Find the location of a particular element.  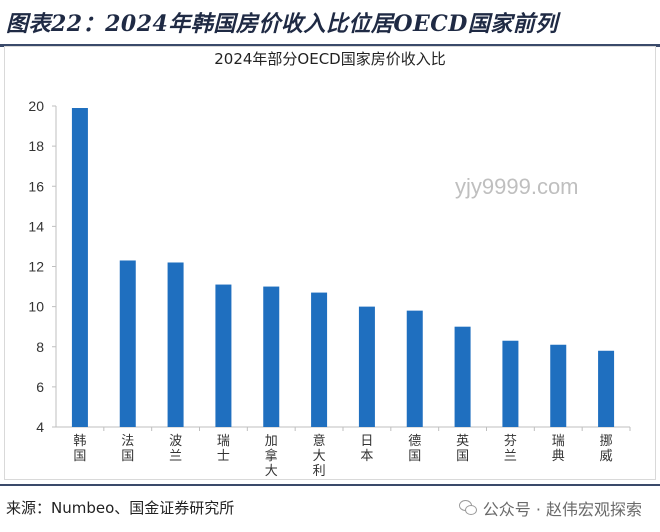

source-note: 来源：Numbeo、国金证券研究所 is located at coordinates (120, 508).